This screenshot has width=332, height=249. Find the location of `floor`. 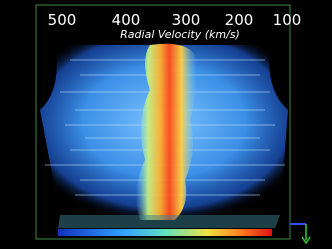

floor is located at coordinates (169, 221).